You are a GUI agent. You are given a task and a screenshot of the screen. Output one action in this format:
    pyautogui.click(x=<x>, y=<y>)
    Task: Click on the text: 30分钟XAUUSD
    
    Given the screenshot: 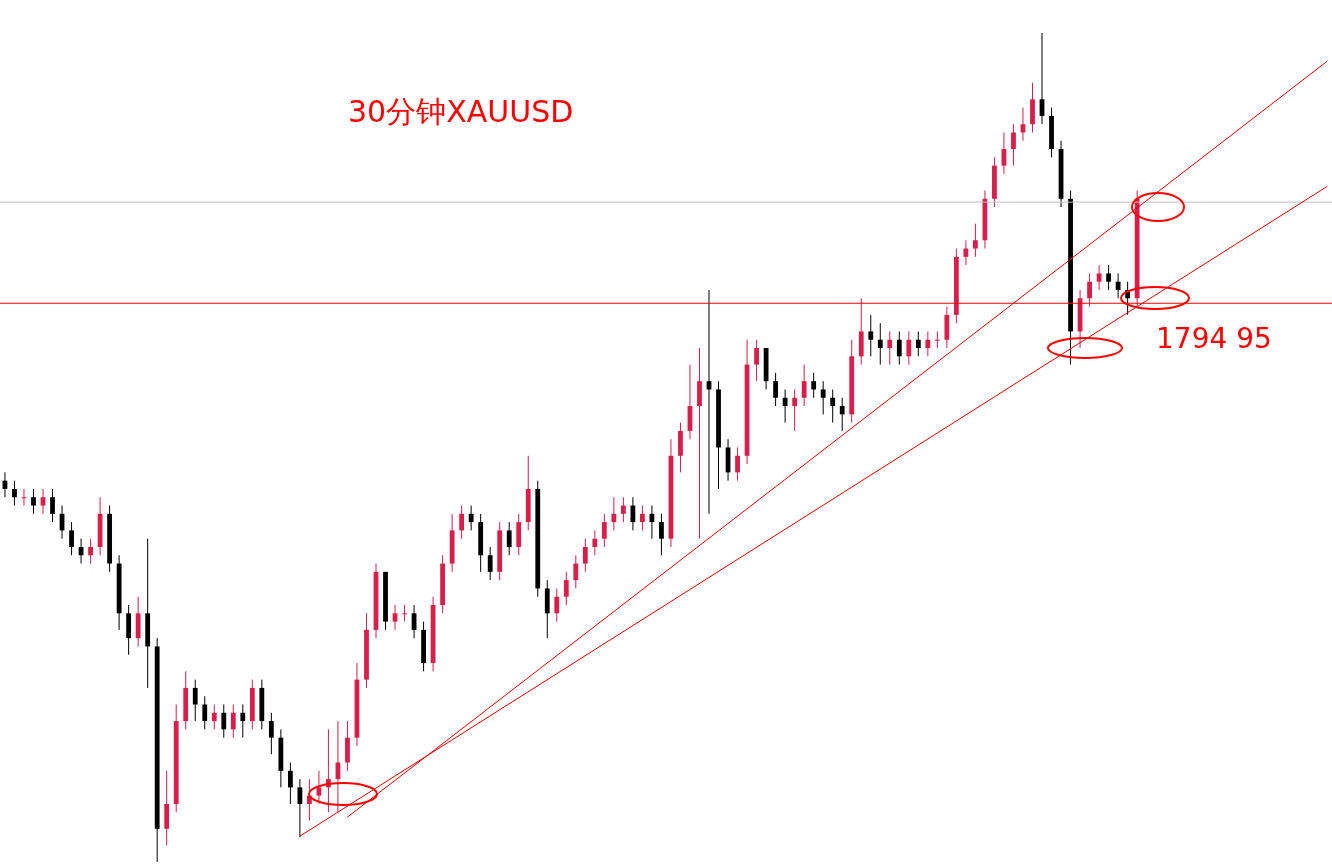 What is the action you would take?
    pyautogui.click(x=461, y=112)
    